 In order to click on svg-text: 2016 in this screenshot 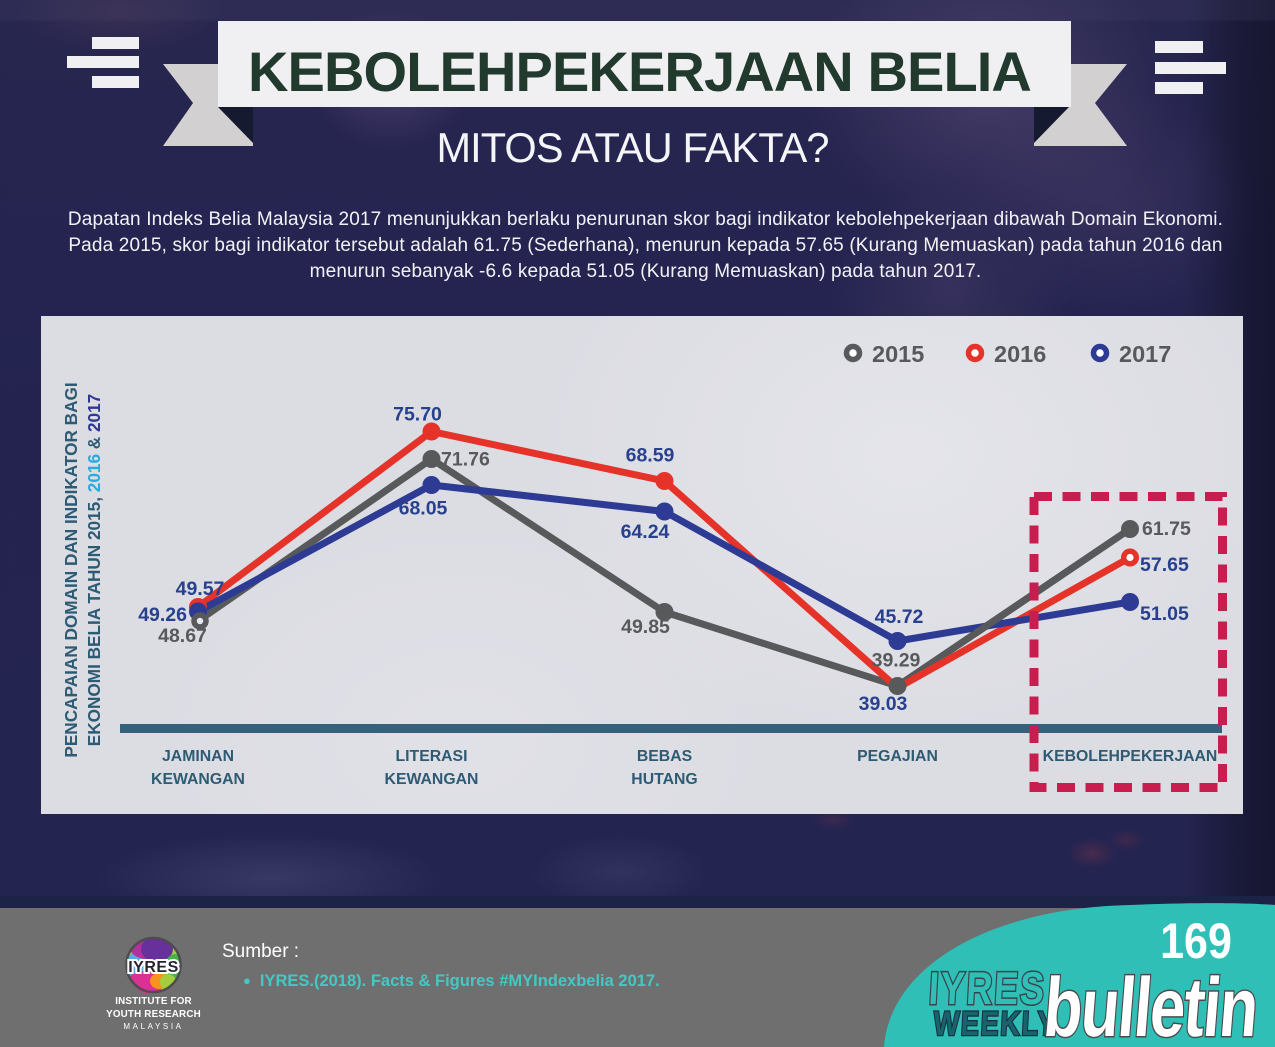, I will do `click(1020, 354)`.